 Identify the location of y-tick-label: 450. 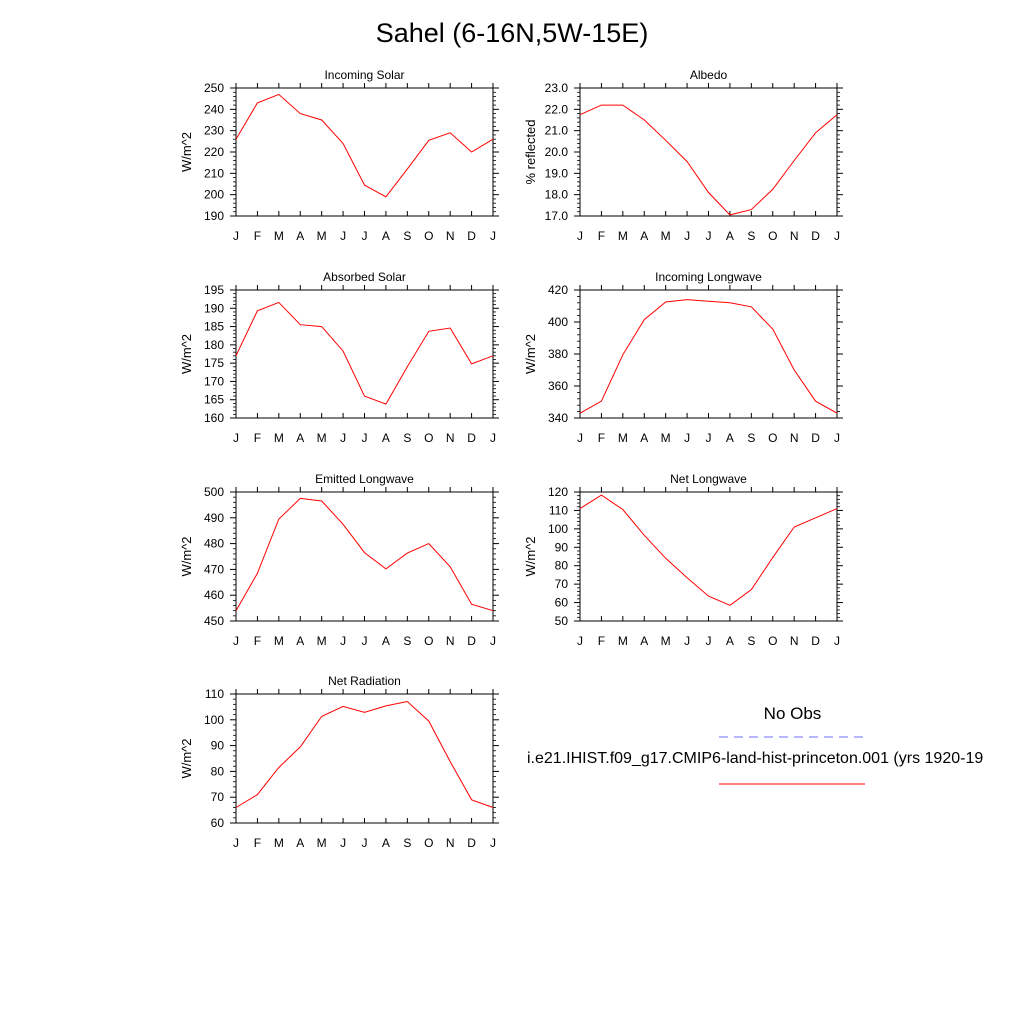
(214, 621).